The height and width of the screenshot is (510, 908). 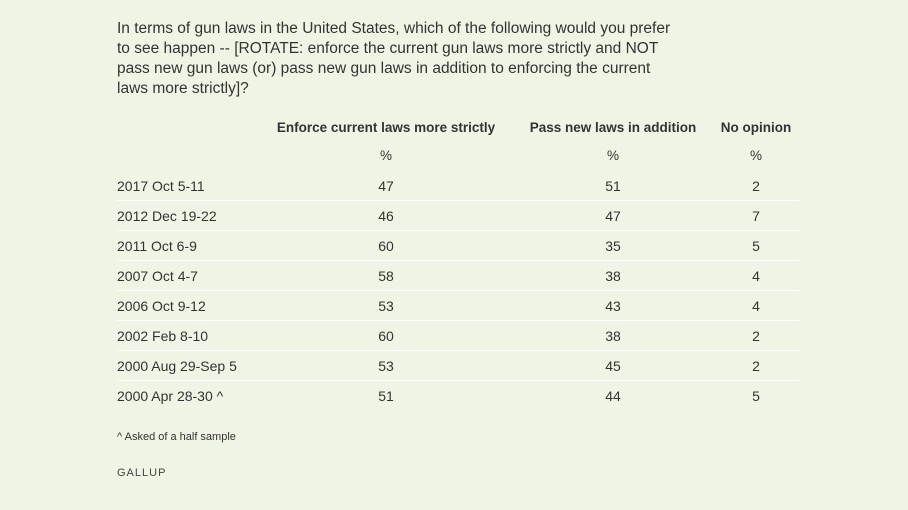 I want to click on table-row: 2007 Oct 4-7 58 38 4, so click(x=454, y=276).